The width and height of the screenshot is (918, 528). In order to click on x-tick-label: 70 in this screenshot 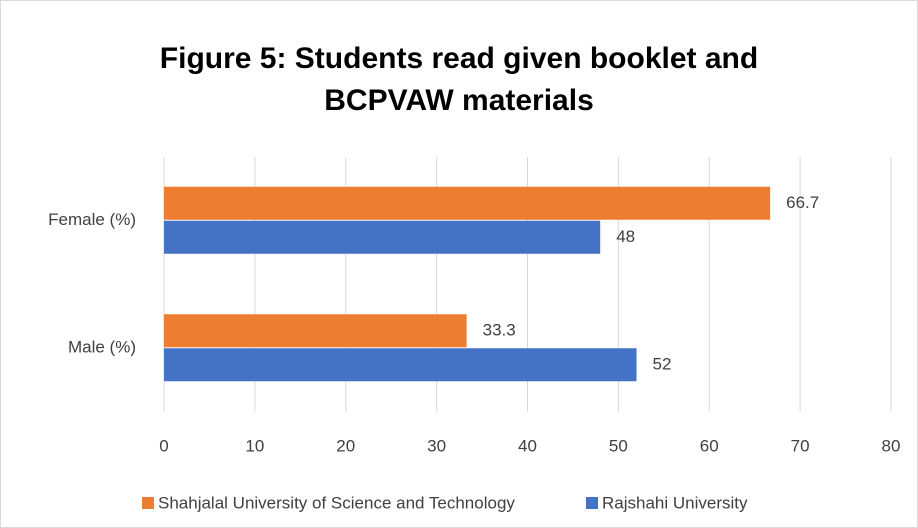, I will do `click(800, 445)`.